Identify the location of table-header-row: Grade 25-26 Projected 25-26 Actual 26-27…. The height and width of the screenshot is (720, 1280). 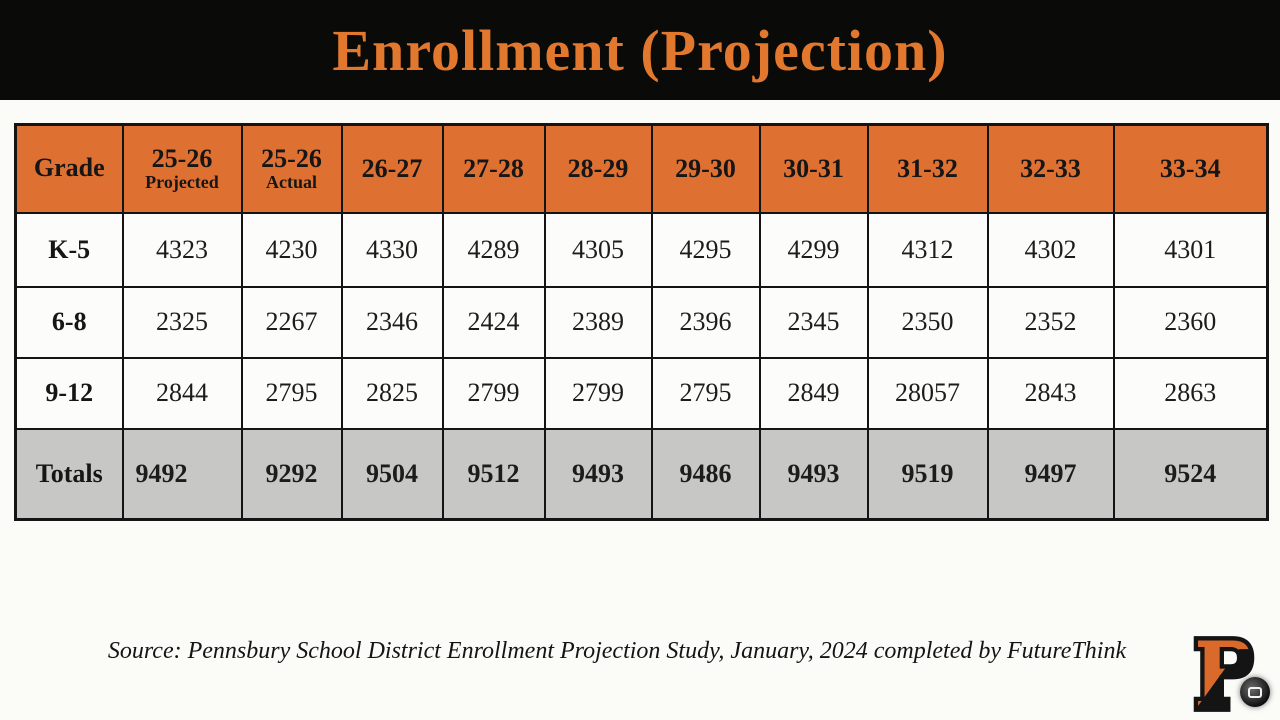
(641, 168).